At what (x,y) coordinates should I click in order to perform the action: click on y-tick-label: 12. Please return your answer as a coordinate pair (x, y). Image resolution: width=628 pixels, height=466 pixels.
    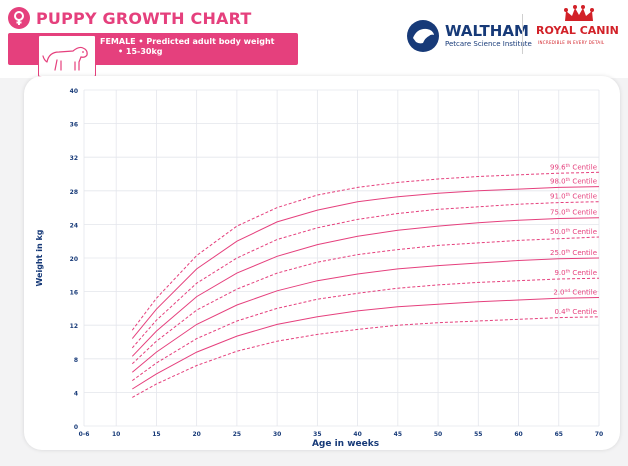
    Looking at the image, I should click on (74, 326).